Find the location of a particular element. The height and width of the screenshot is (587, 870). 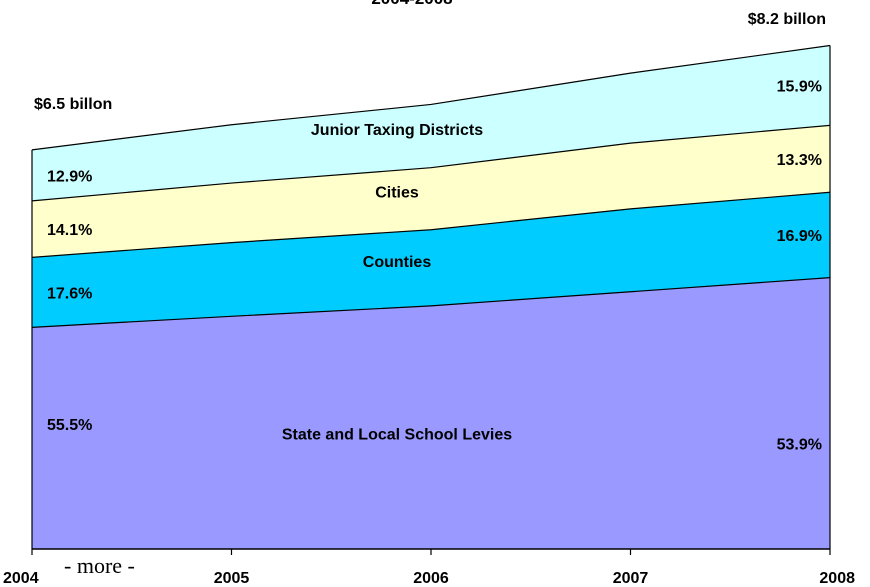

total-label-end: $8.2 billon is located at coordinates (787, 19).